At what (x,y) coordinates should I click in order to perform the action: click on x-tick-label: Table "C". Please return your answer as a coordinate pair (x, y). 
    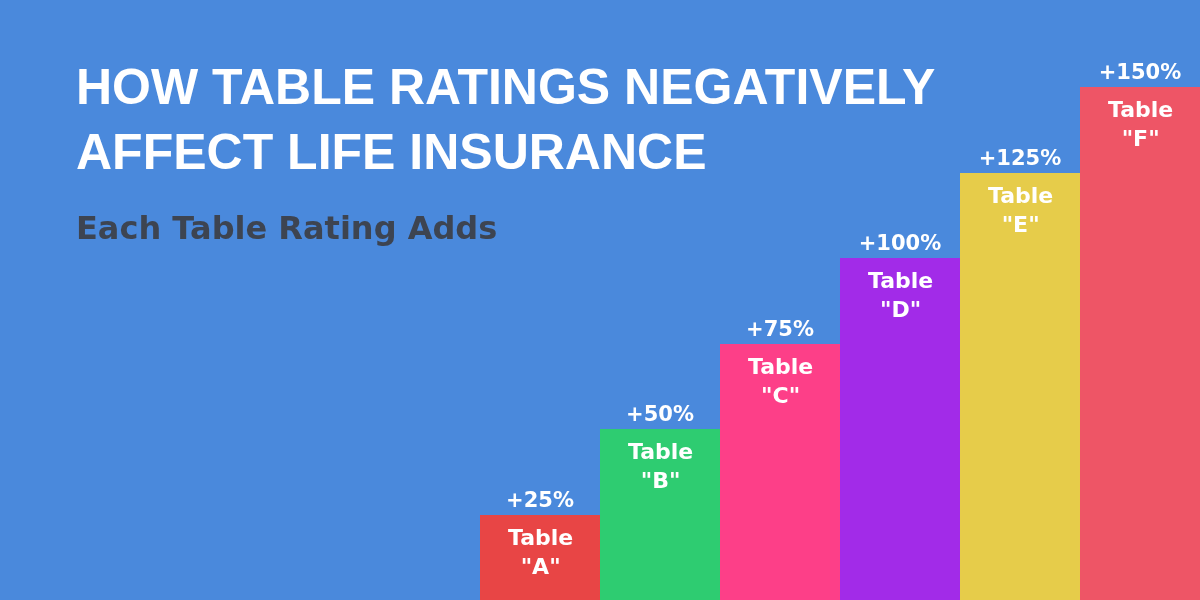
    Looking at the image, I should click on (781, 381).